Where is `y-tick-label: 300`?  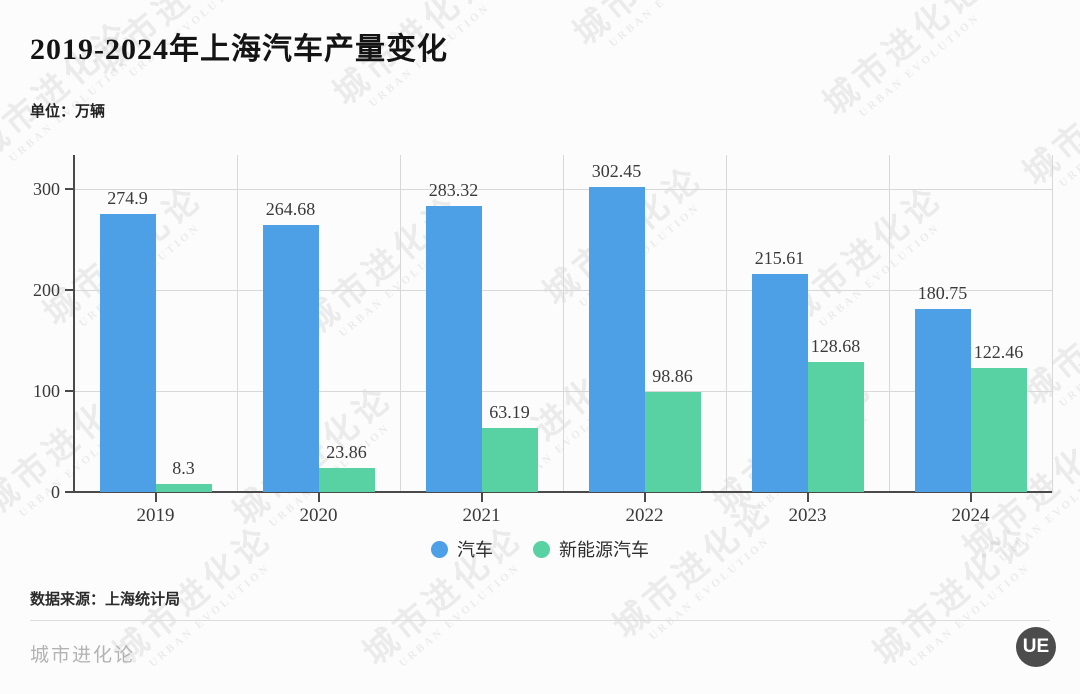
y-tick-label: 300 is located at coordinates (46, 189).